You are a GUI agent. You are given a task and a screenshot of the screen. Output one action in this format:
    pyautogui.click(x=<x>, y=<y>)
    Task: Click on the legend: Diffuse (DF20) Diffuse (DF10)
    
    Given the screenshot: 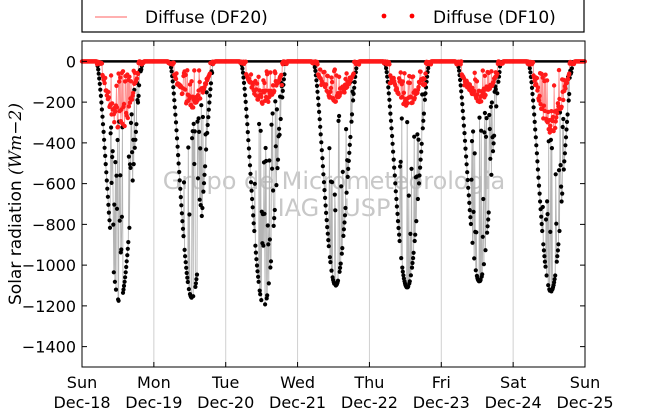 What is the action you would take?
    pyautogui.click(x=333, y=16)
    